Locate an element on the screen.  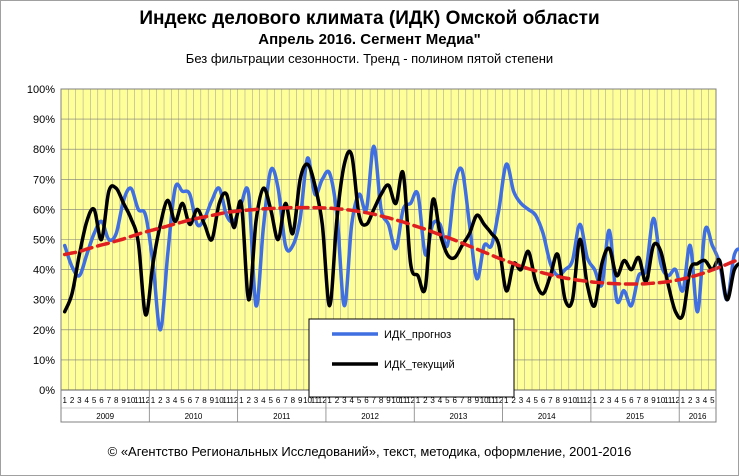
y-tick-label: 30% is located at coordinates (44, 301).